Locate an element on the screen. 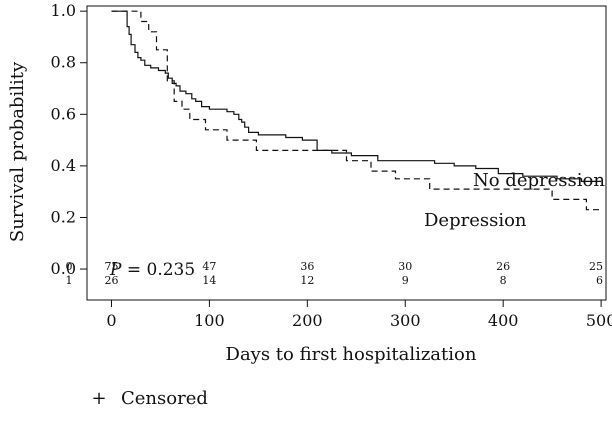 Image resolution: width=612 pixels, height=440 pixels. y-axis-title: Survival probability is located at coordinates (17, 151).